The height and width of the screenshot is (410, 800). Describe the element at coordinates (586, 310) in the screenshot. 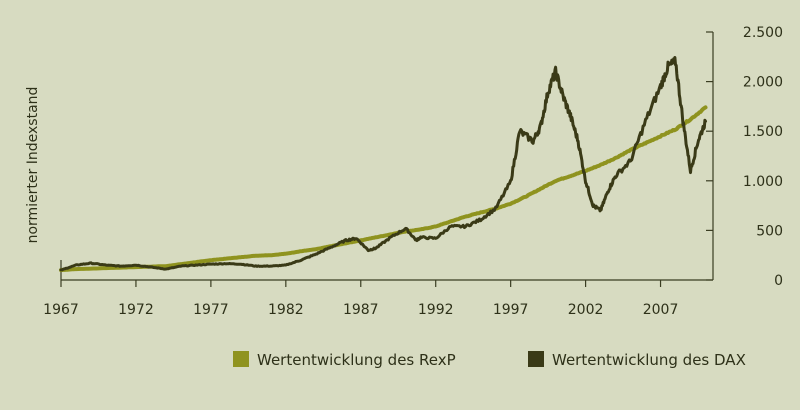

I see `x-tick-label: 2002` at that location.